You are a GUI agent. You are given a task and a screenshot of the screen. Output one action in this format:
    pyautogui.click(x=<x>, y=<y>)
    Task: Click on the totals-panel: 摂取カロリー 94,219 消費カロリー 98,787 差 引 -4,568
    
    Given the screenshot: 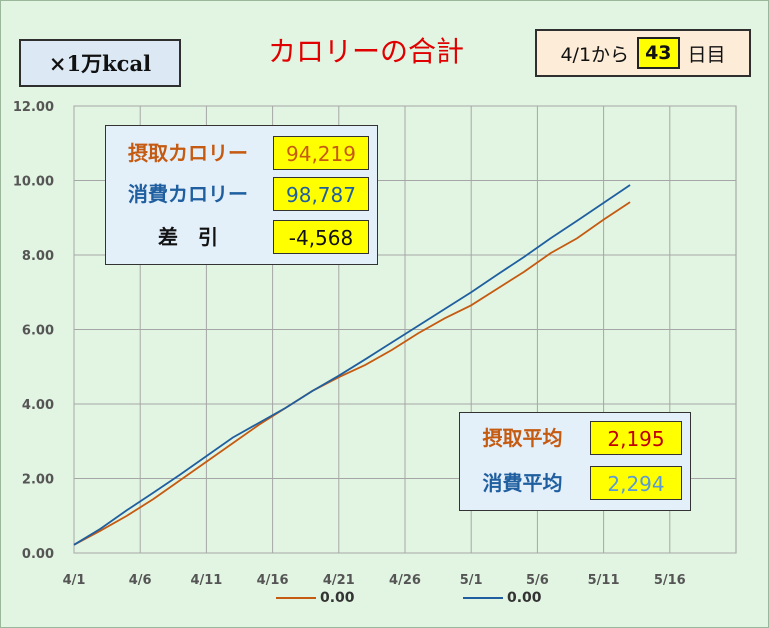 What is the action you would take?
    pyautogui.click(x=241, y=195)
    